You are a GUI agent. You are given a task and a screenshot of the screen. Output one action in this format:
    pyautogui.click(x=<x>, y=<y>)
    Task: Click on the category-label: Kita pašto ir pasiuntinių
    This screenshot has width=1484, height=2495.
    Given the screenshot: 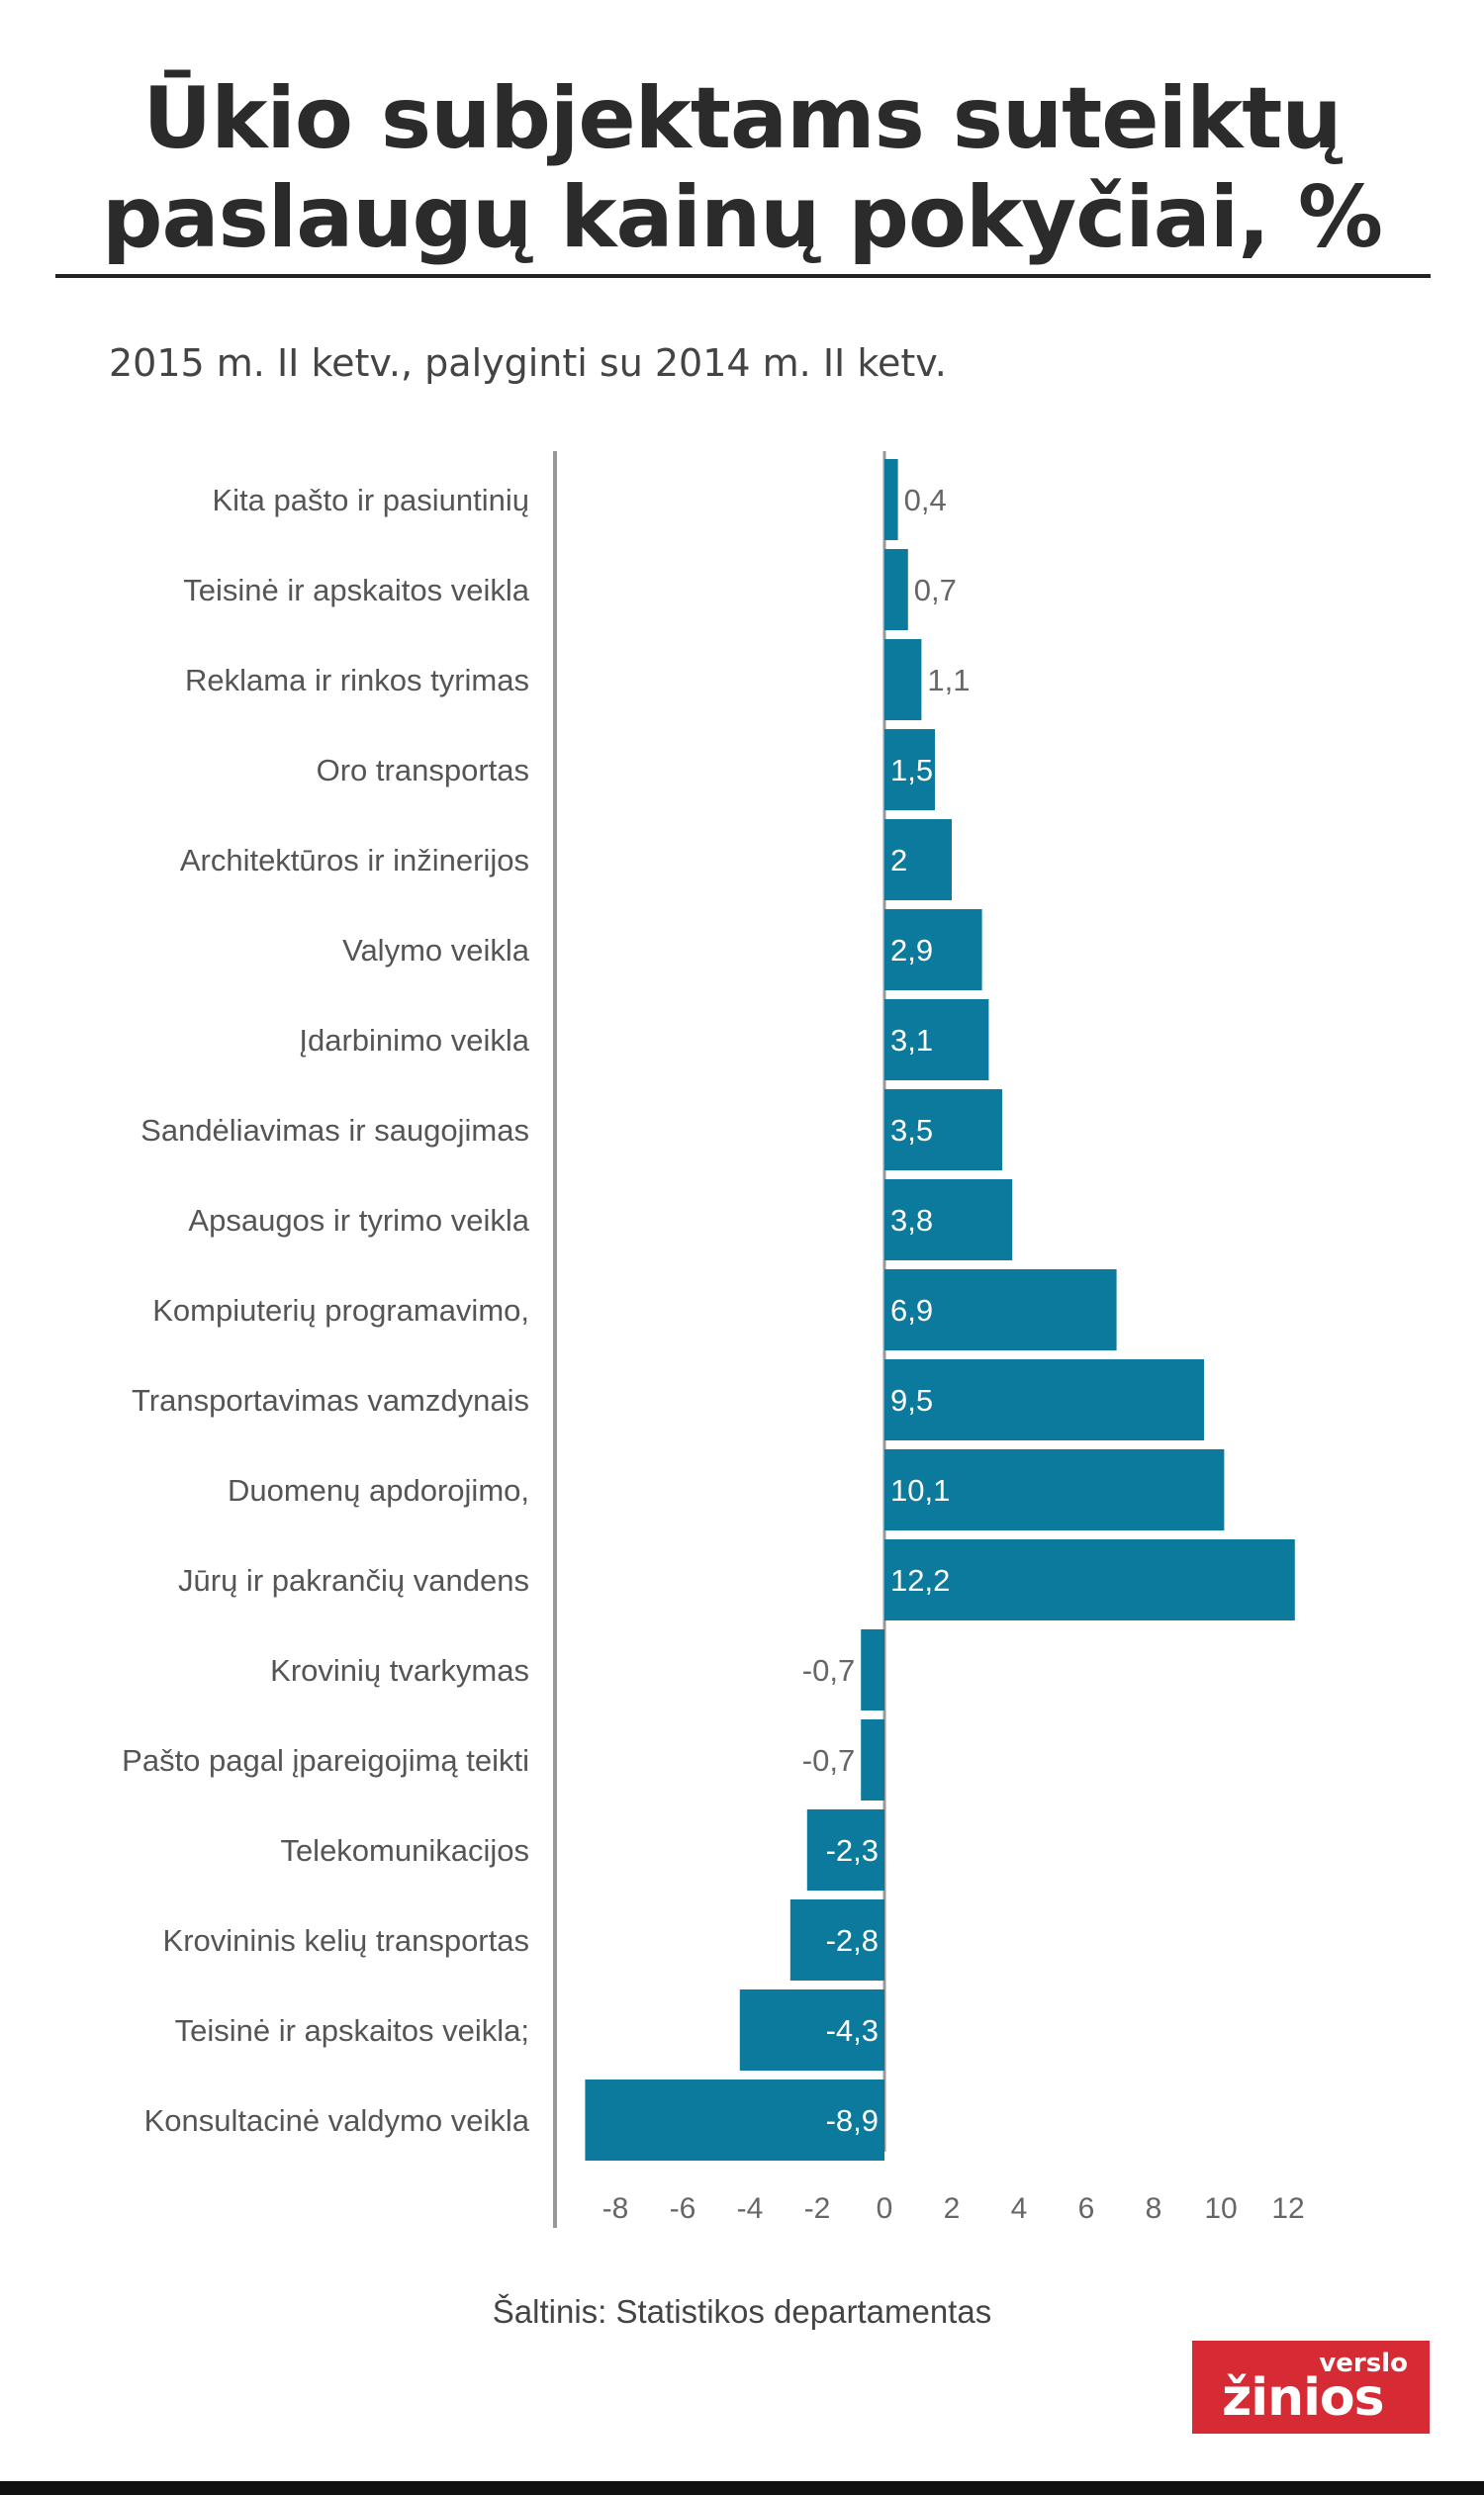 What is the action you would take?
    pyautogui.click(x=370, y=500)
    